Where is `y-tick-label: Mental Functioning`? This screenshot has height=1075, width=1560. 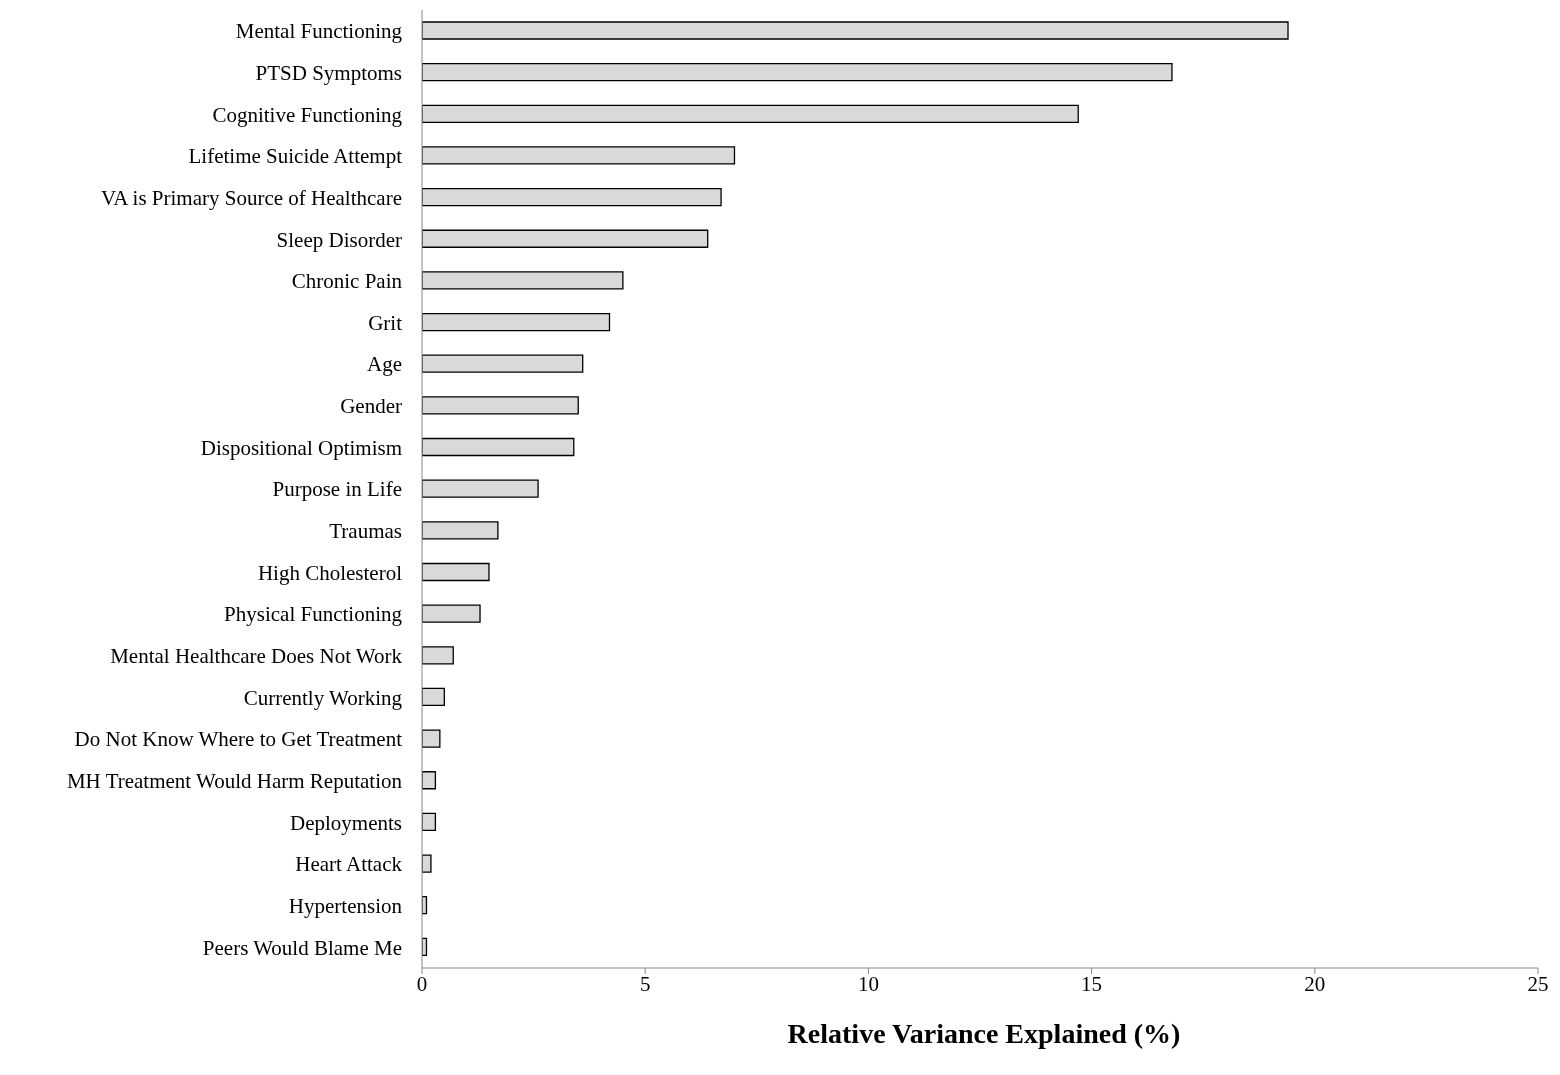
y-tick-label: Mental Functioning is located at coordinates (319, 31).